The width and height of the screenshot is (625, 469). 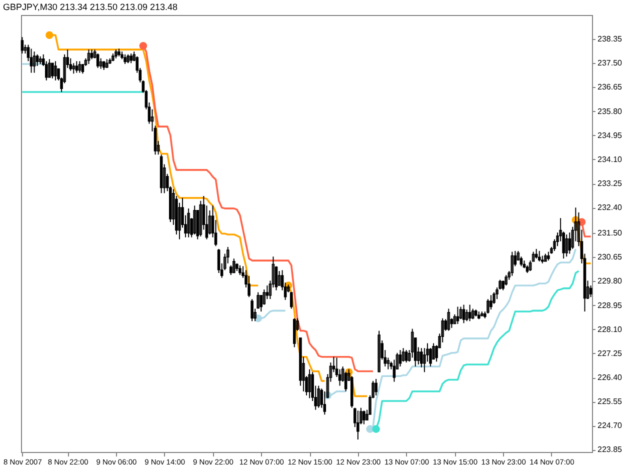 What do you see at coordinates (610, 207) in the screenshot?
I see `y-tick-label: 232.40` at bounding box center [610, 207].